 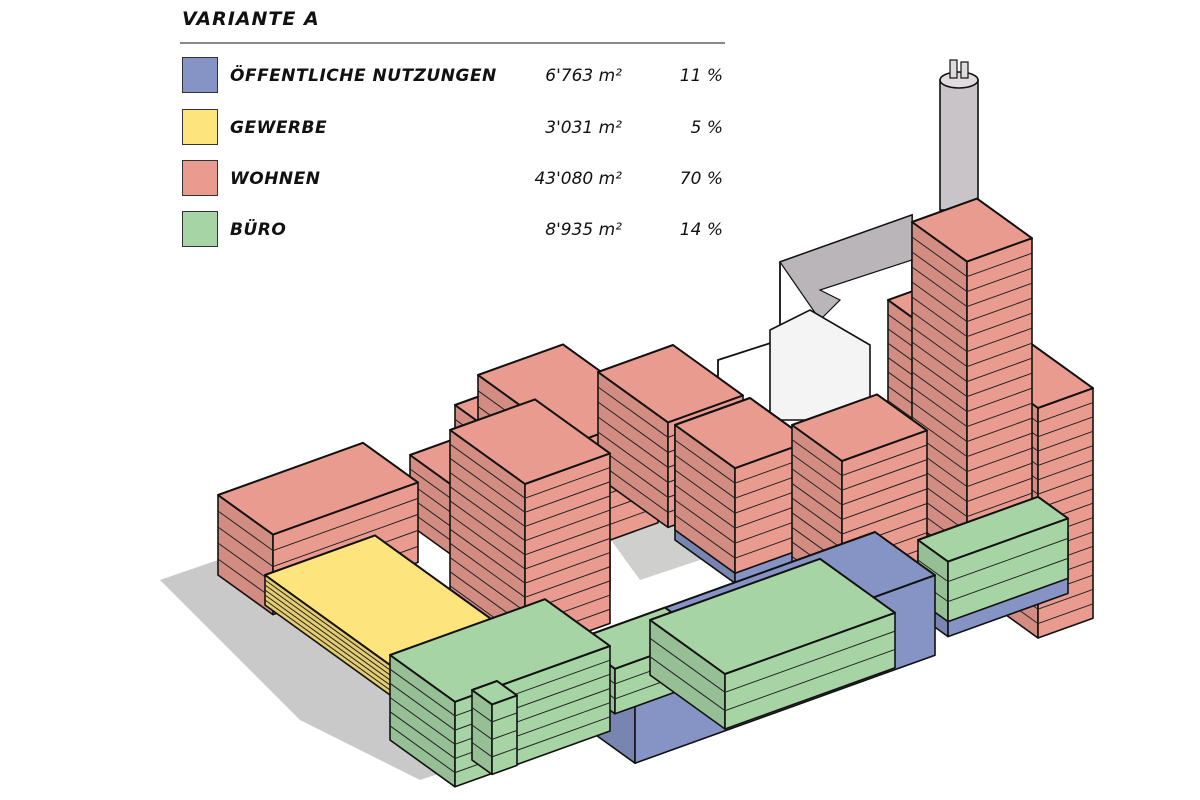 What do you see at coordinates (454, 129) in the screenshot?
I see `legend-row-commercial: GEWERBE 3'031 m² 5 %` at bounding box center [454, 129].